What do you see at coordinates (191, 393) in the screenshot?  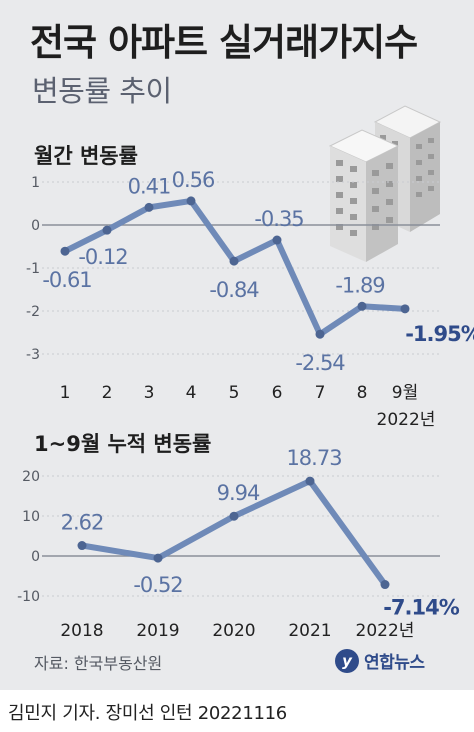 I see `x-tick-label: 4` at bounding box center [191, 393].